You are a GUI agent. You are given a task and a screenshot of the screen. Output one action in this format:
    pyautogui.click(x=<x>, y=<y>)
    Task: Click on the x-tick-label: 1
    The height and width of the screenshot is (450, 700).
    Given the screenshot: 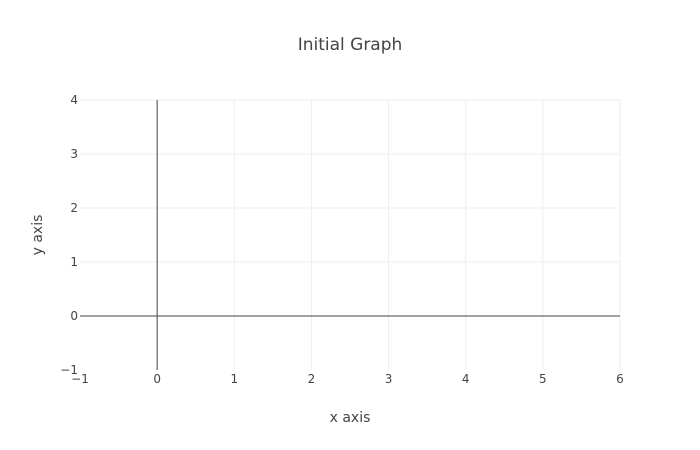 What is the action you would take?
    pyautogui.click(x=234, y=379)
    